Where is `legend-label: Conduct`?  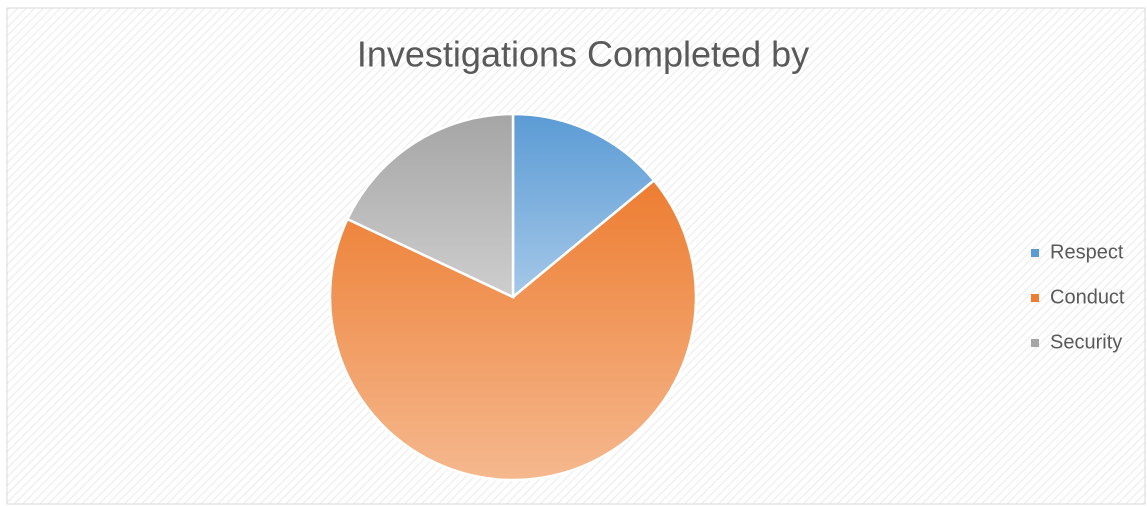
legend-label: Conduct is located at coordinates (1087, 297).